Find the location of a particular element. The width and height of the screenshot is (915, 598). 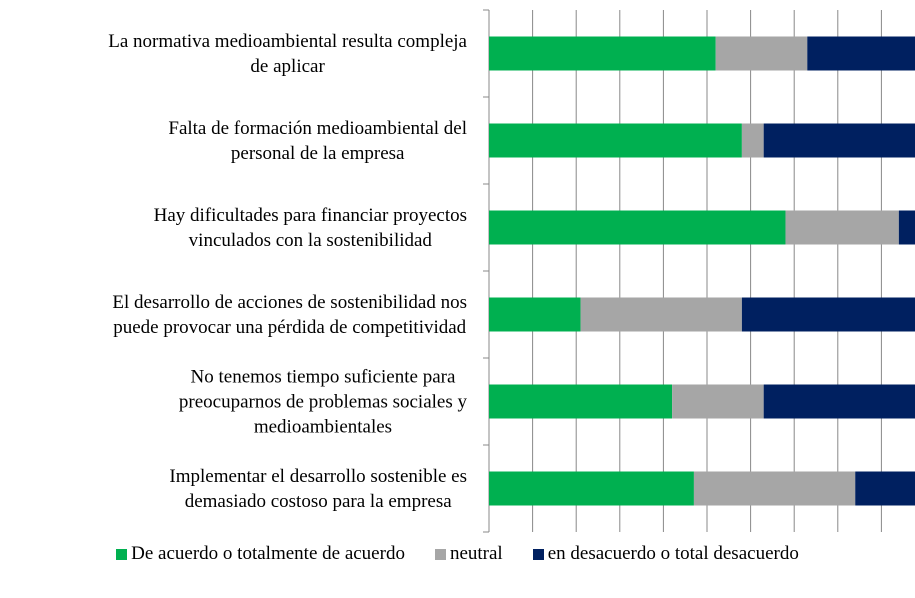

legend-item: en desacuerdo o total desacuerdo is located at coordinates (665, 554).